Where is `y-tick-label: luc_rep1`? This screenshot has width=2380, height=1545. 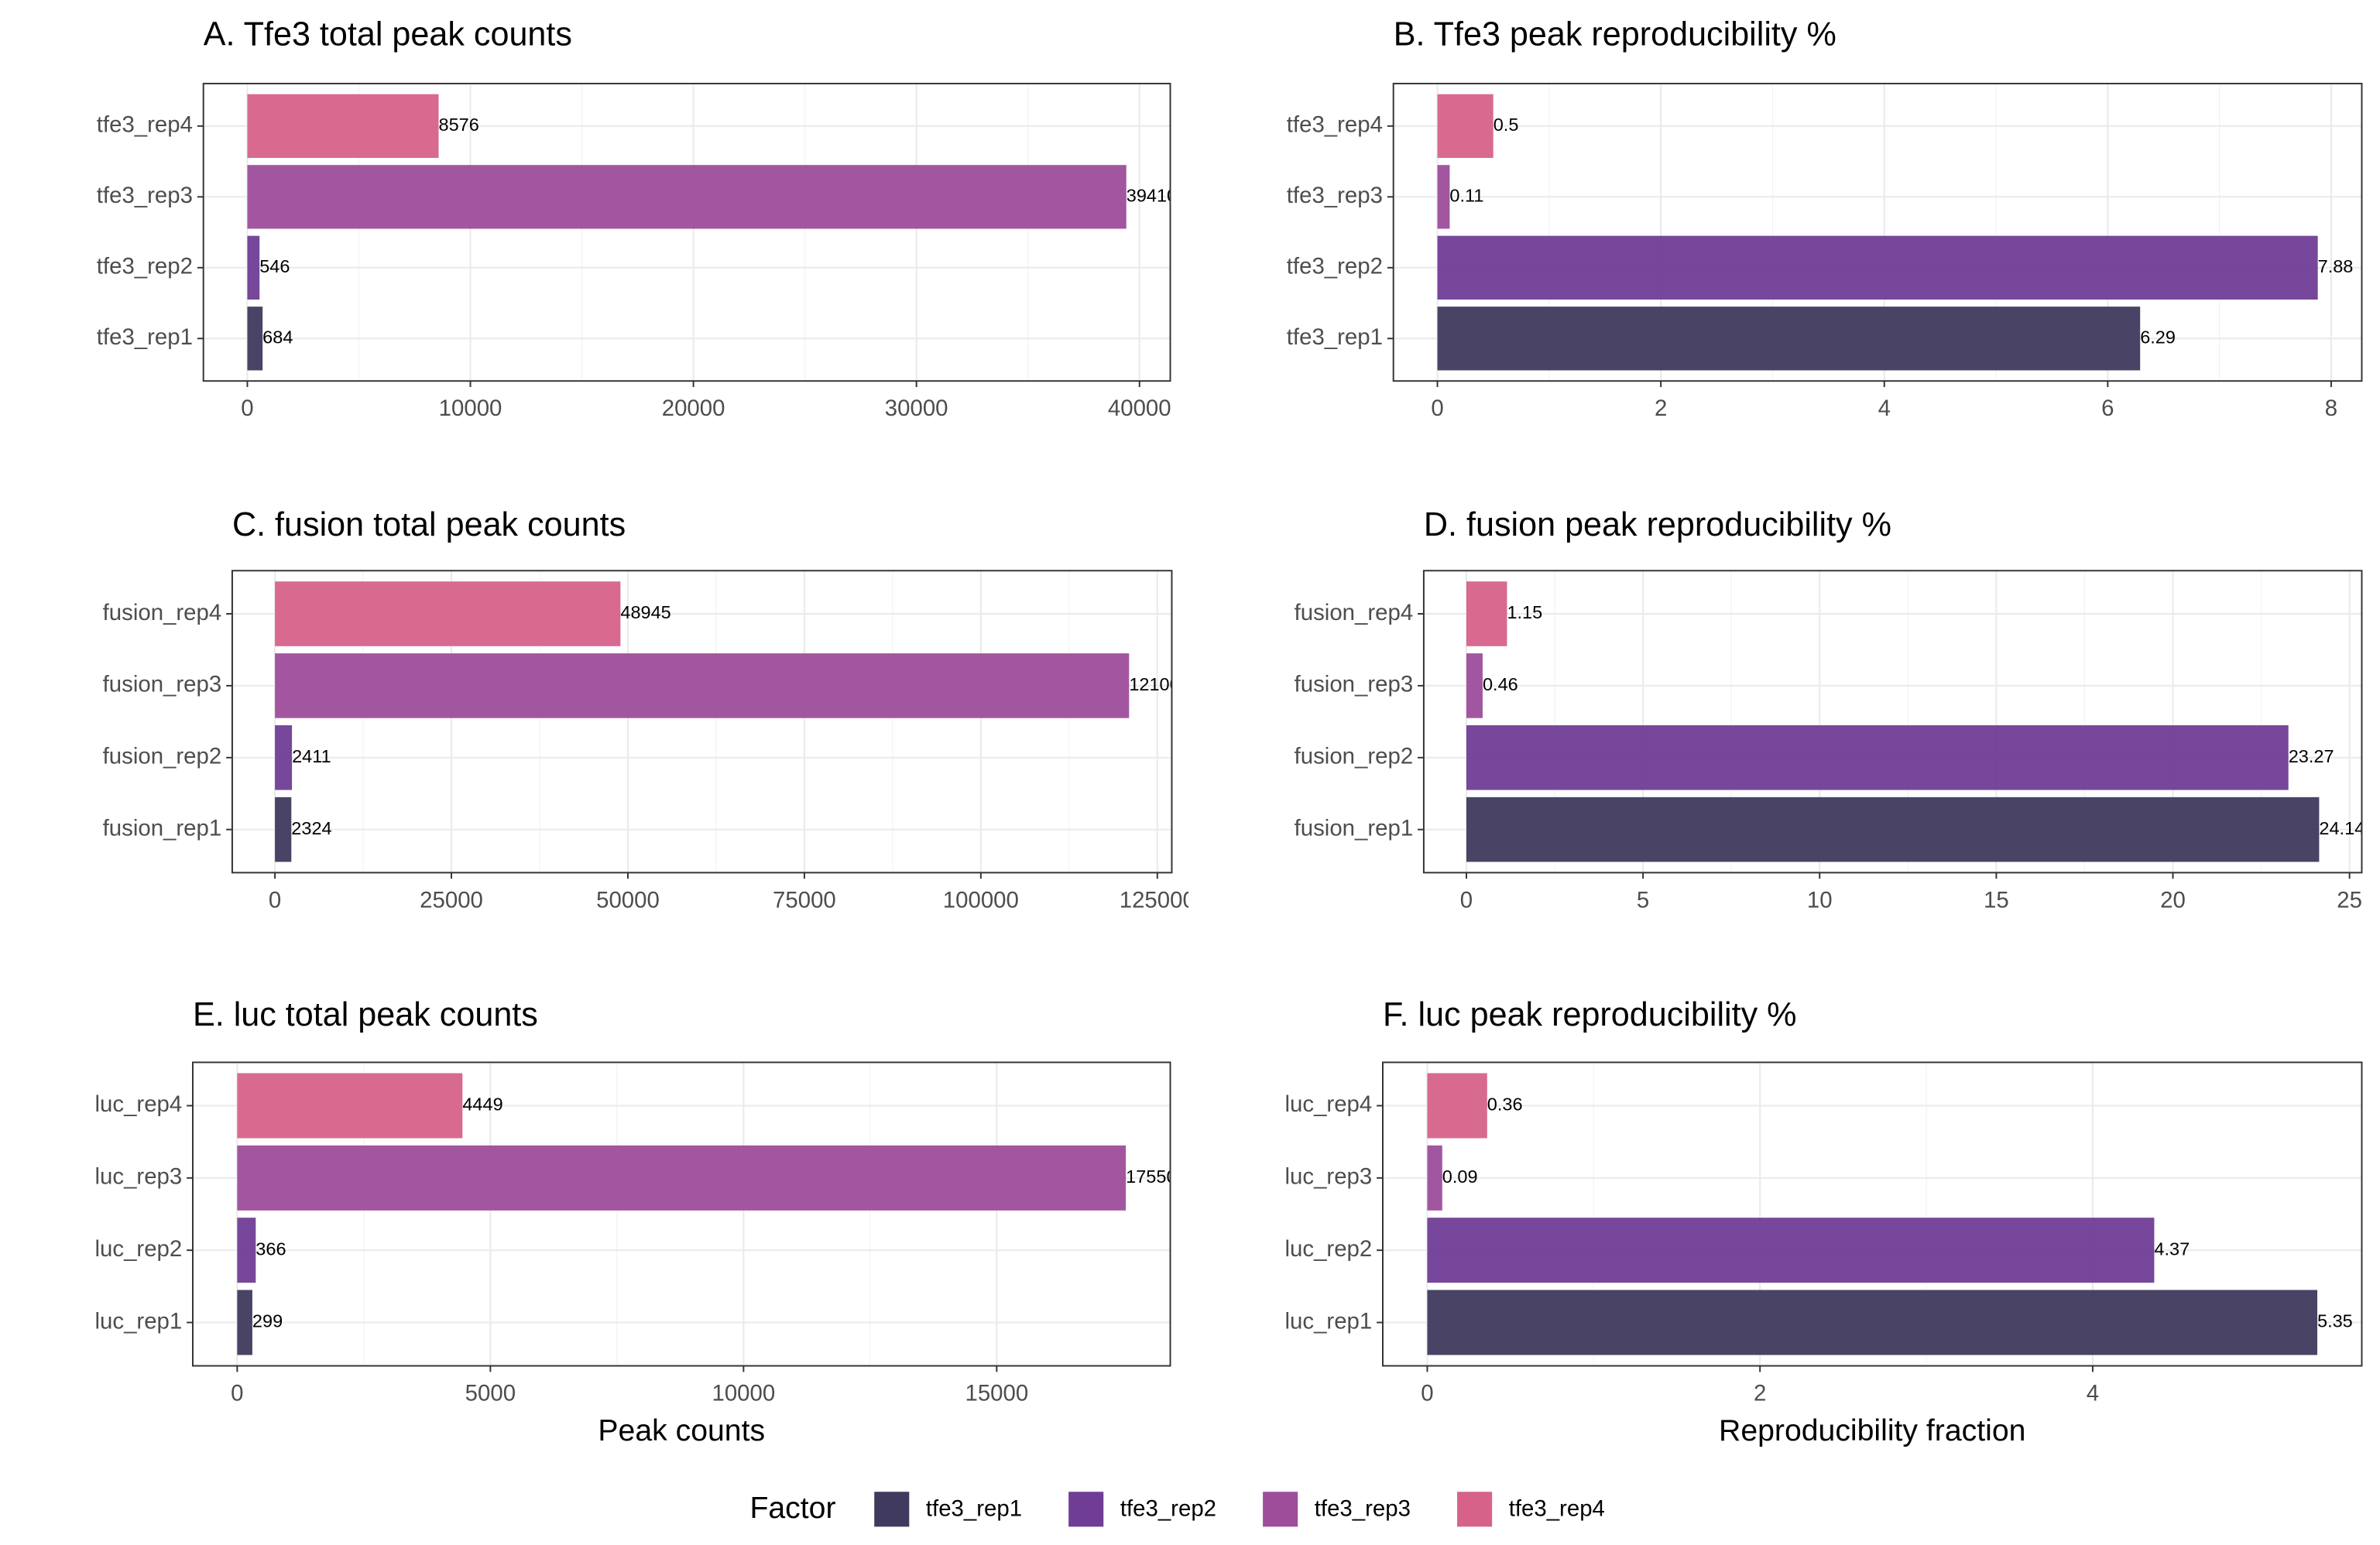
y-tick-label: luc_rep1 is located at coordinates (139, 1321).